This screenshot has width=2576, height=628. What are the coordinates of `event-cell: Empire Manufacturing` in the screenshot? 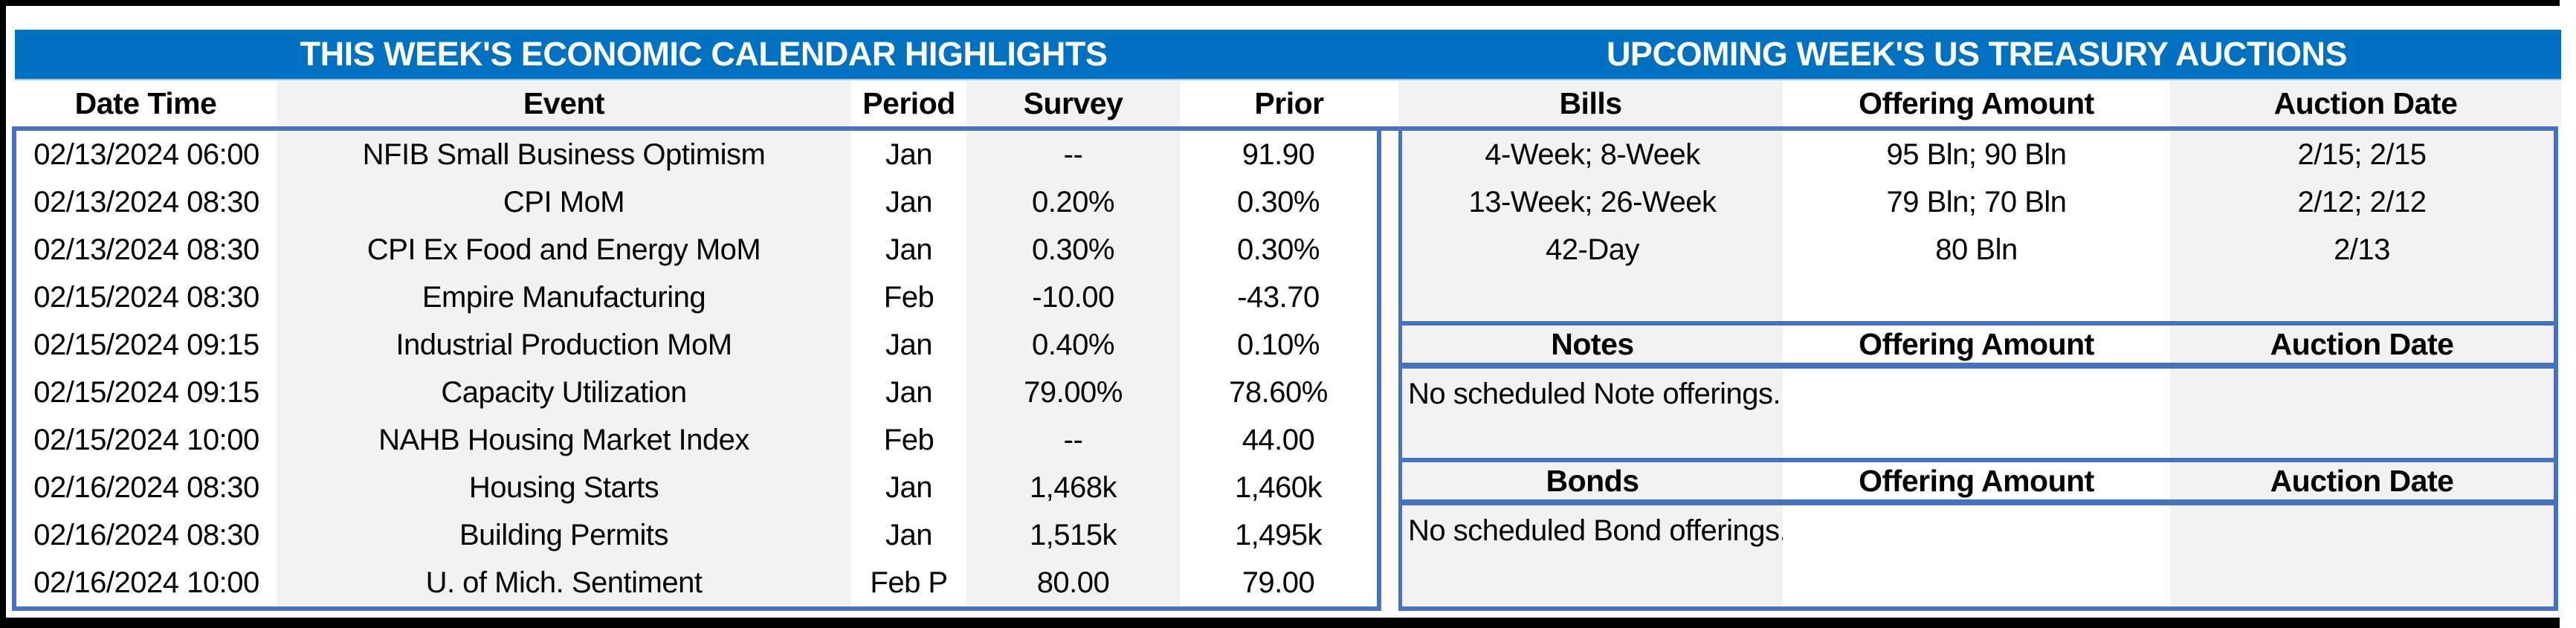 It's located at (564, 297).